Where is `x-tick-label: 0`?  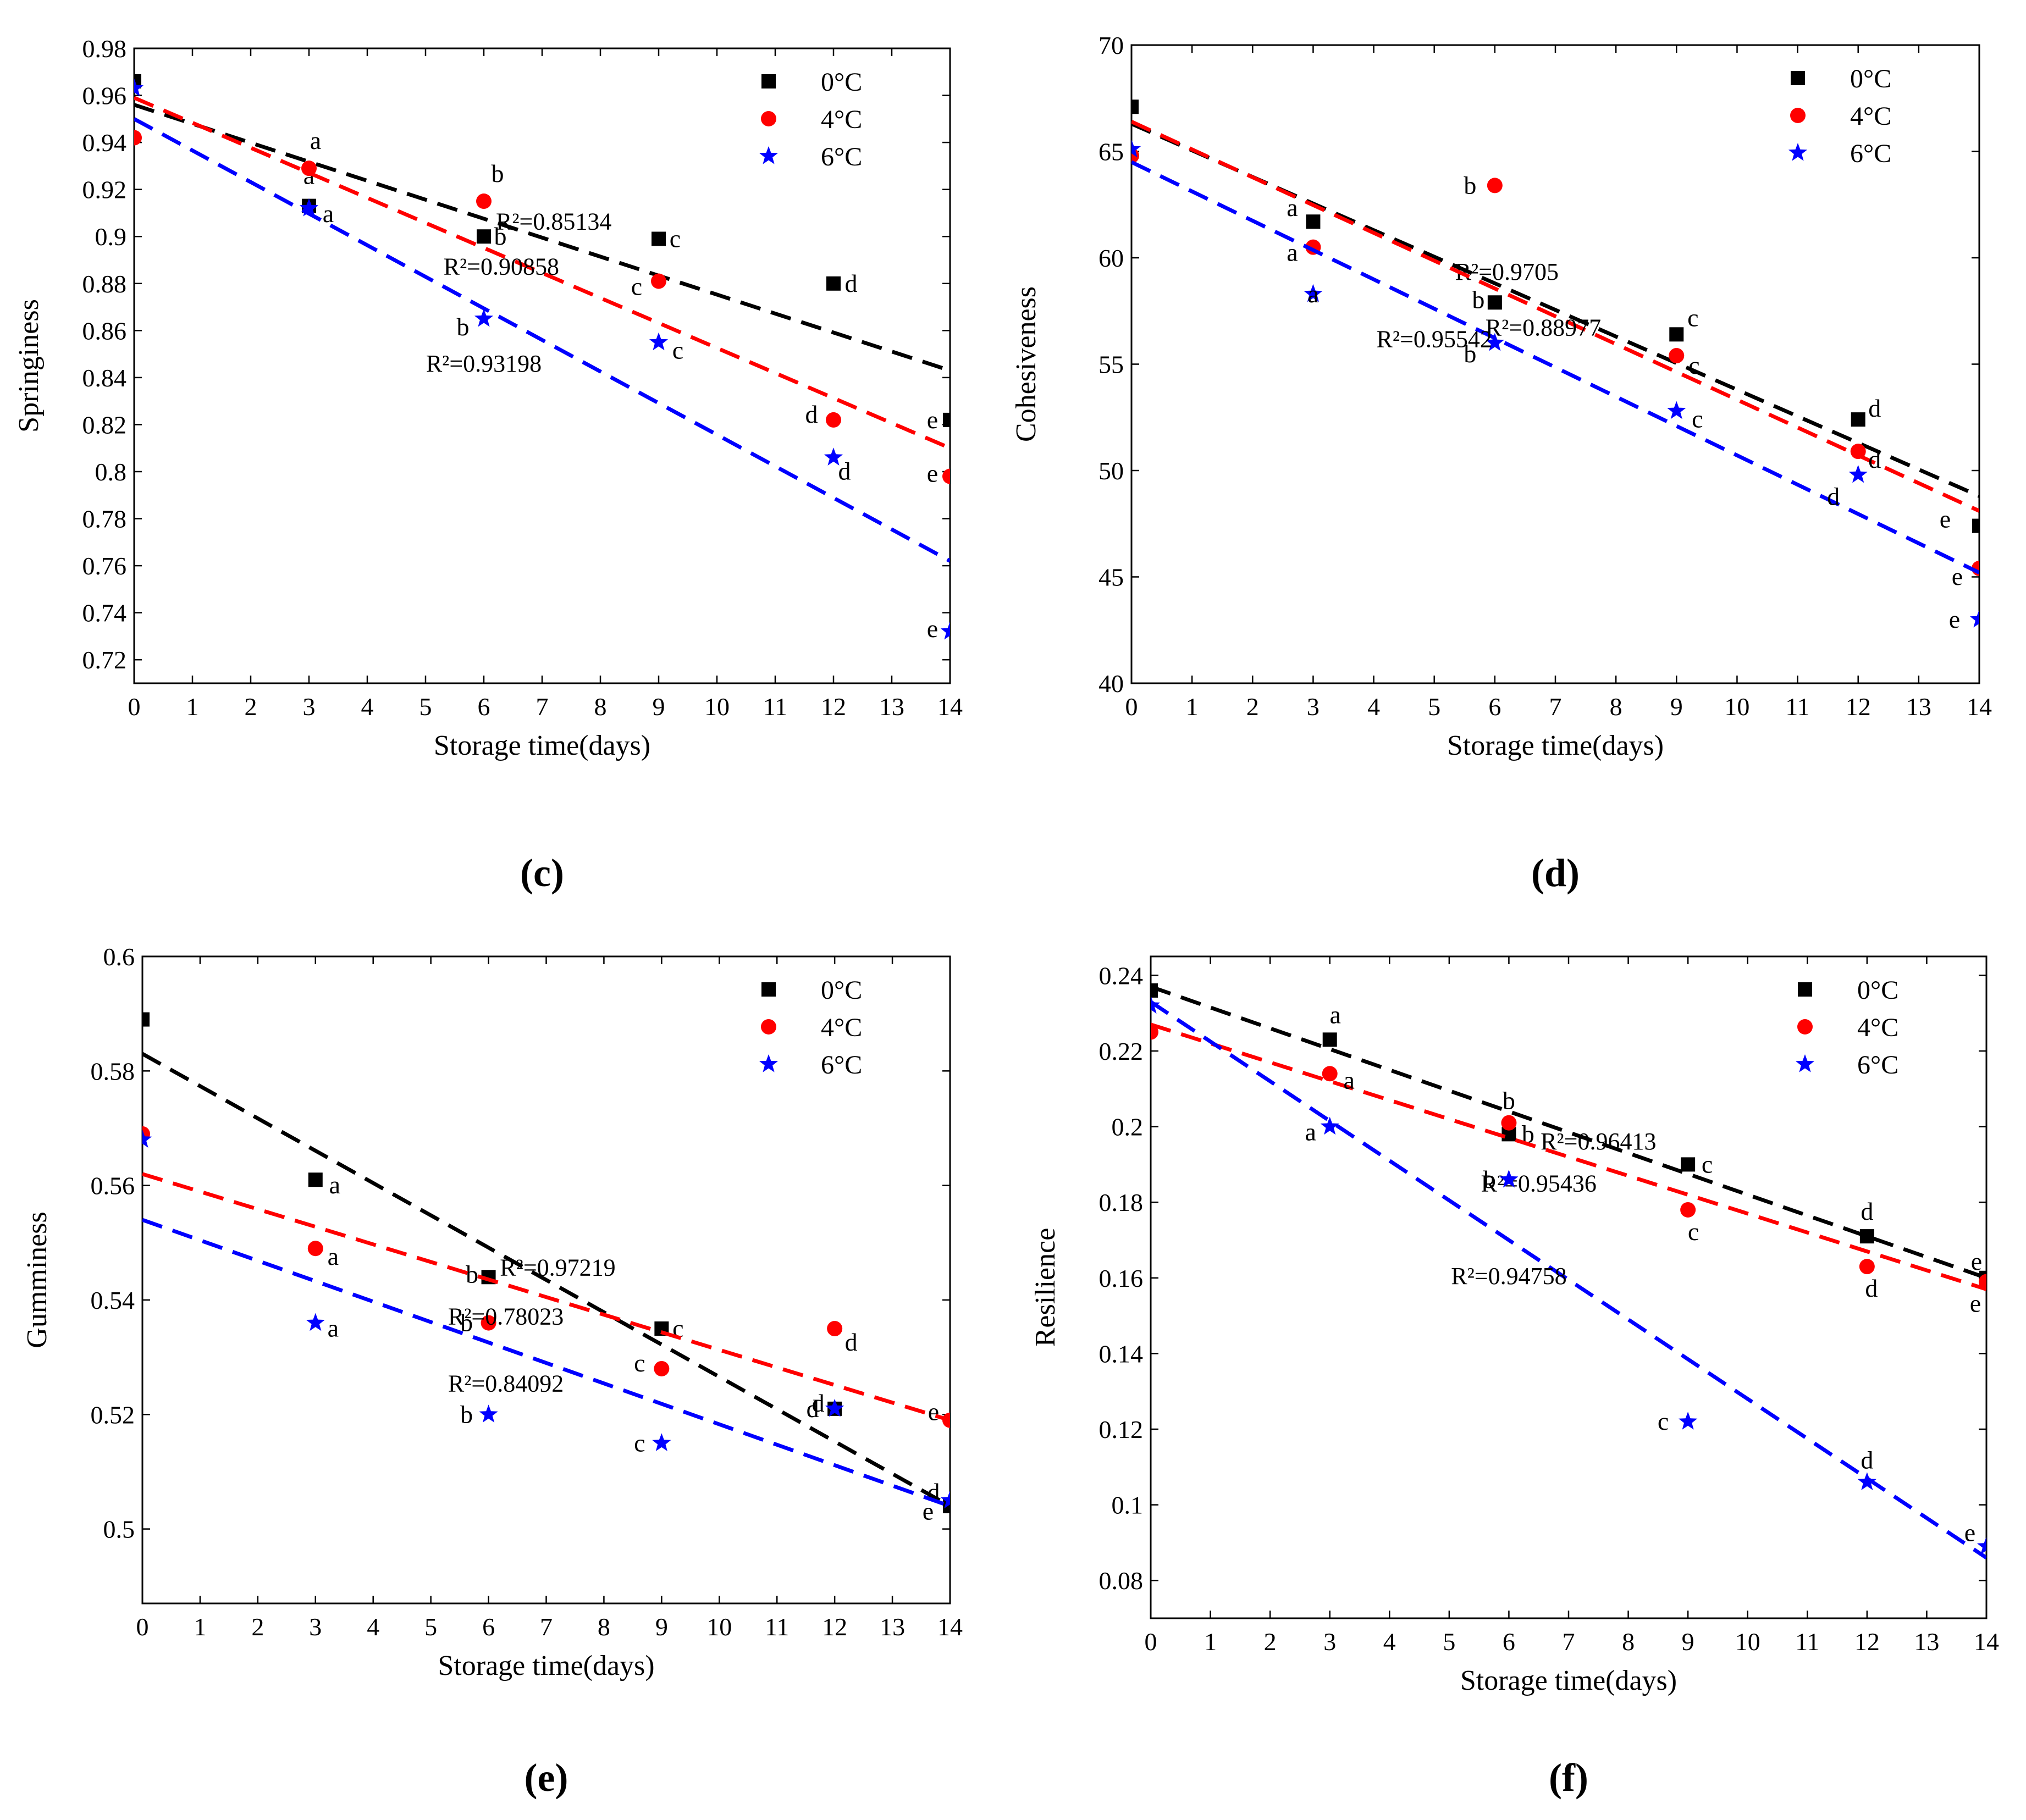
x-tick-label: 0 is located at coordinates (1131, 707).